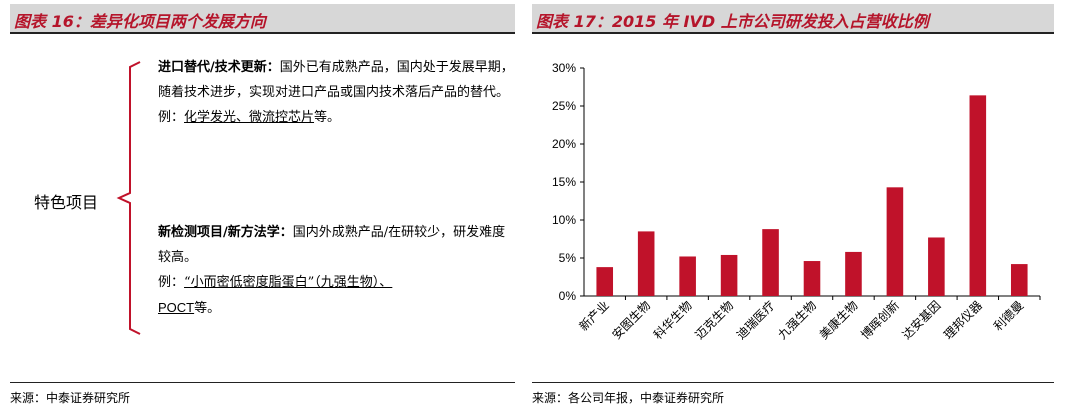 This screenshot has height=411, width=1066. I want to click on x-tick-label: 理邦仪器, so click(963, 320).